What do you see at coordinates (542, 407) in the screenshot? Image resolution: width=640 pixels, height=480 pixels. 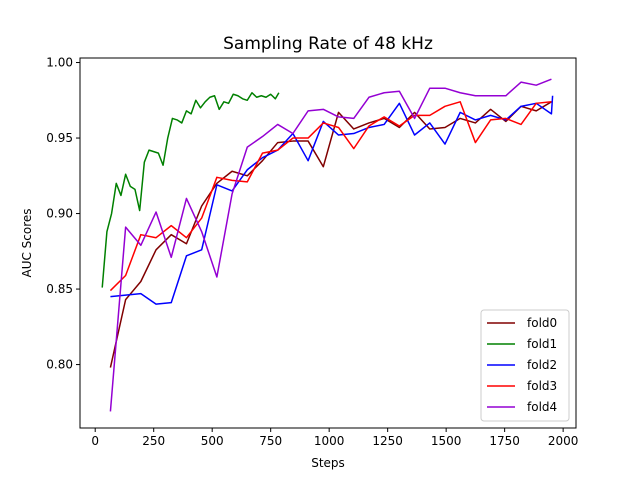 I see `legend-label-fold4: fold4` at bounding box center [542, 407].